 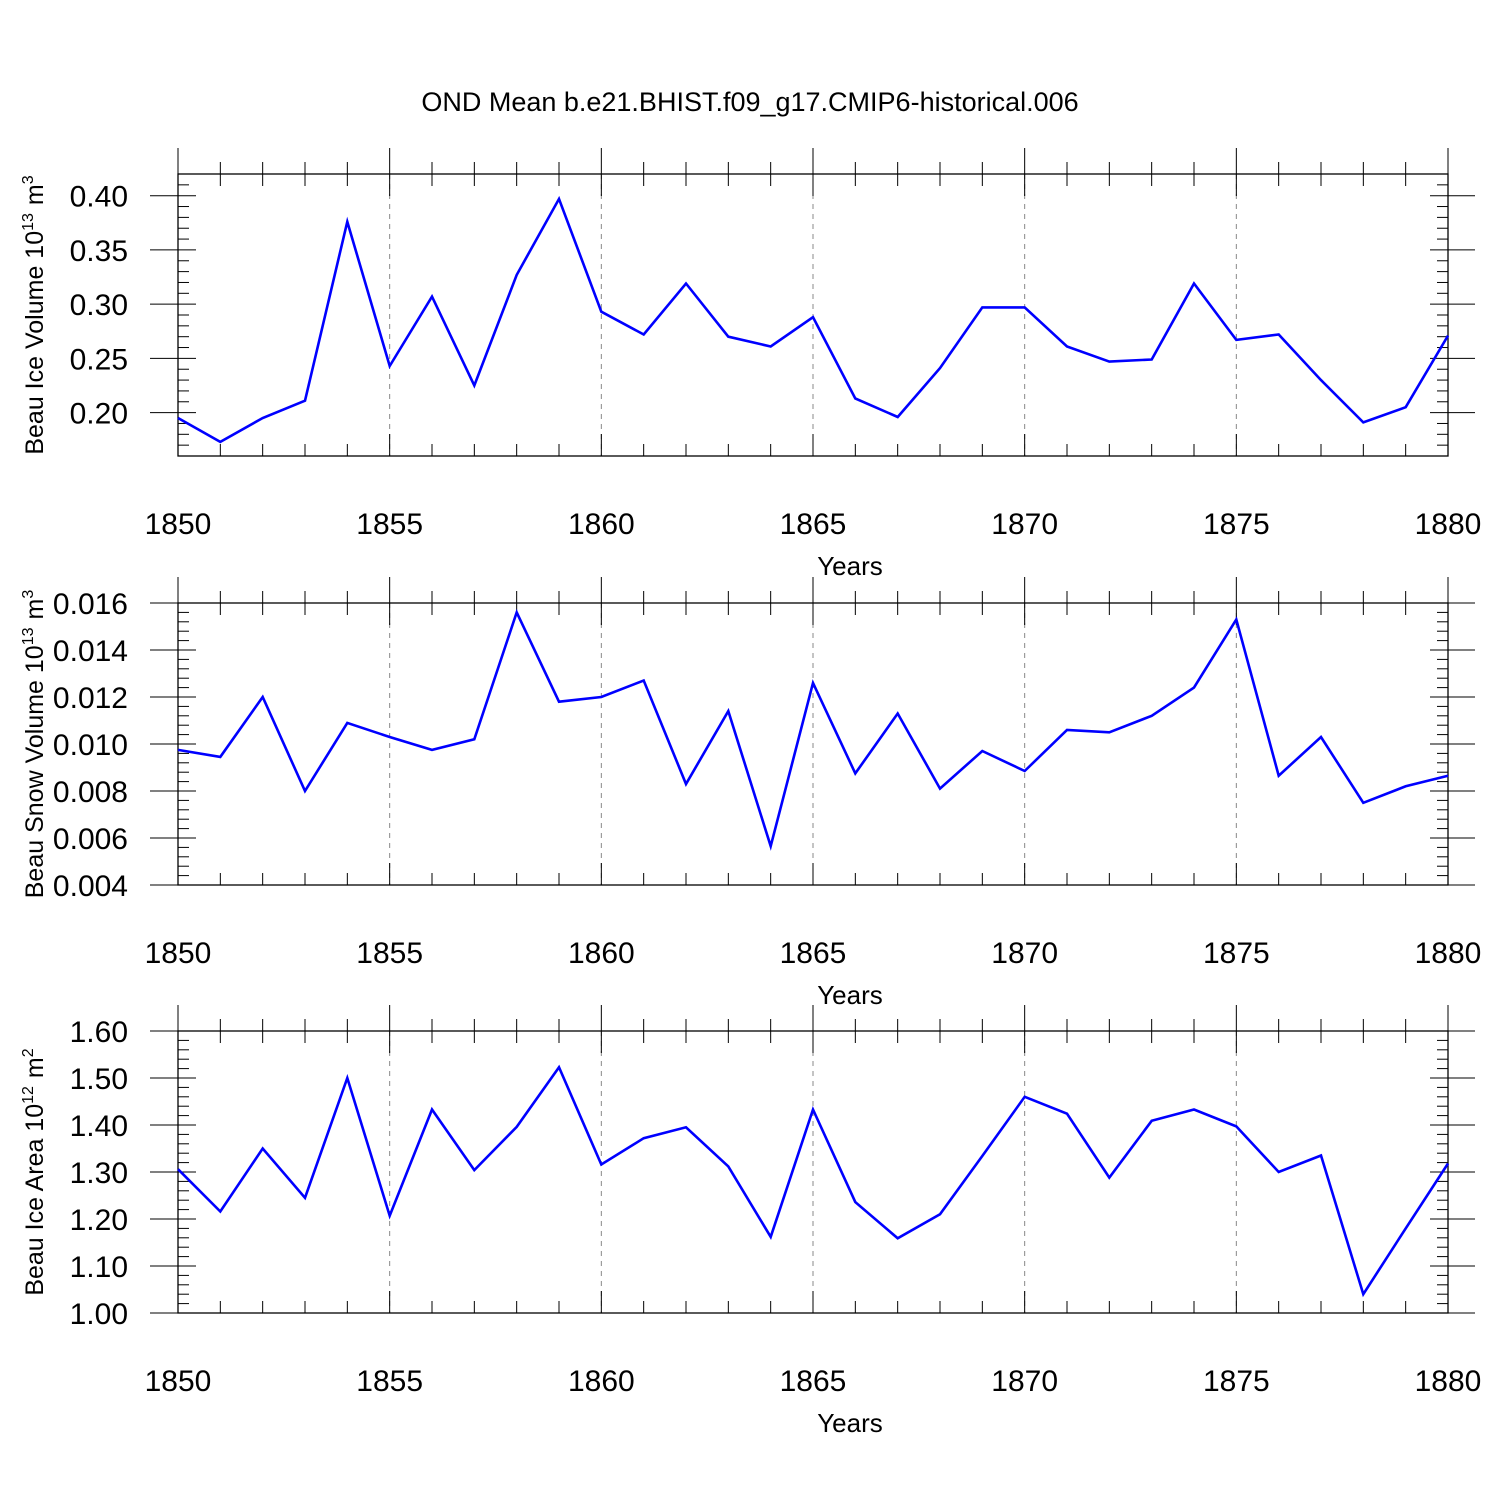 I want to click on x-axis-label: Years, so click(x=850, y=1423).